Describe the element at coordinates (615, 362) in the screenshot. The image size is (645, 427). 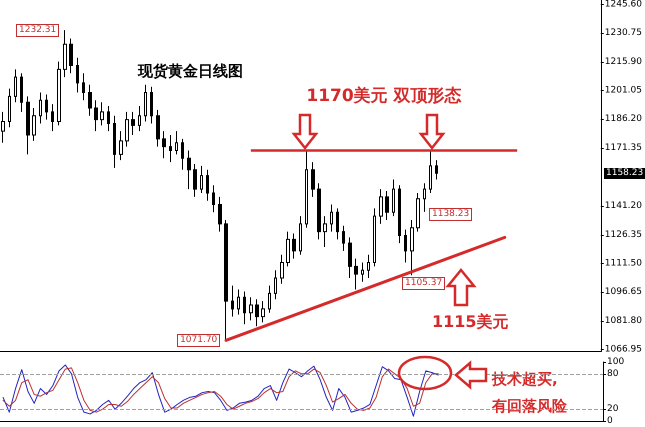
I see `y-tick-label: 100` at that location.